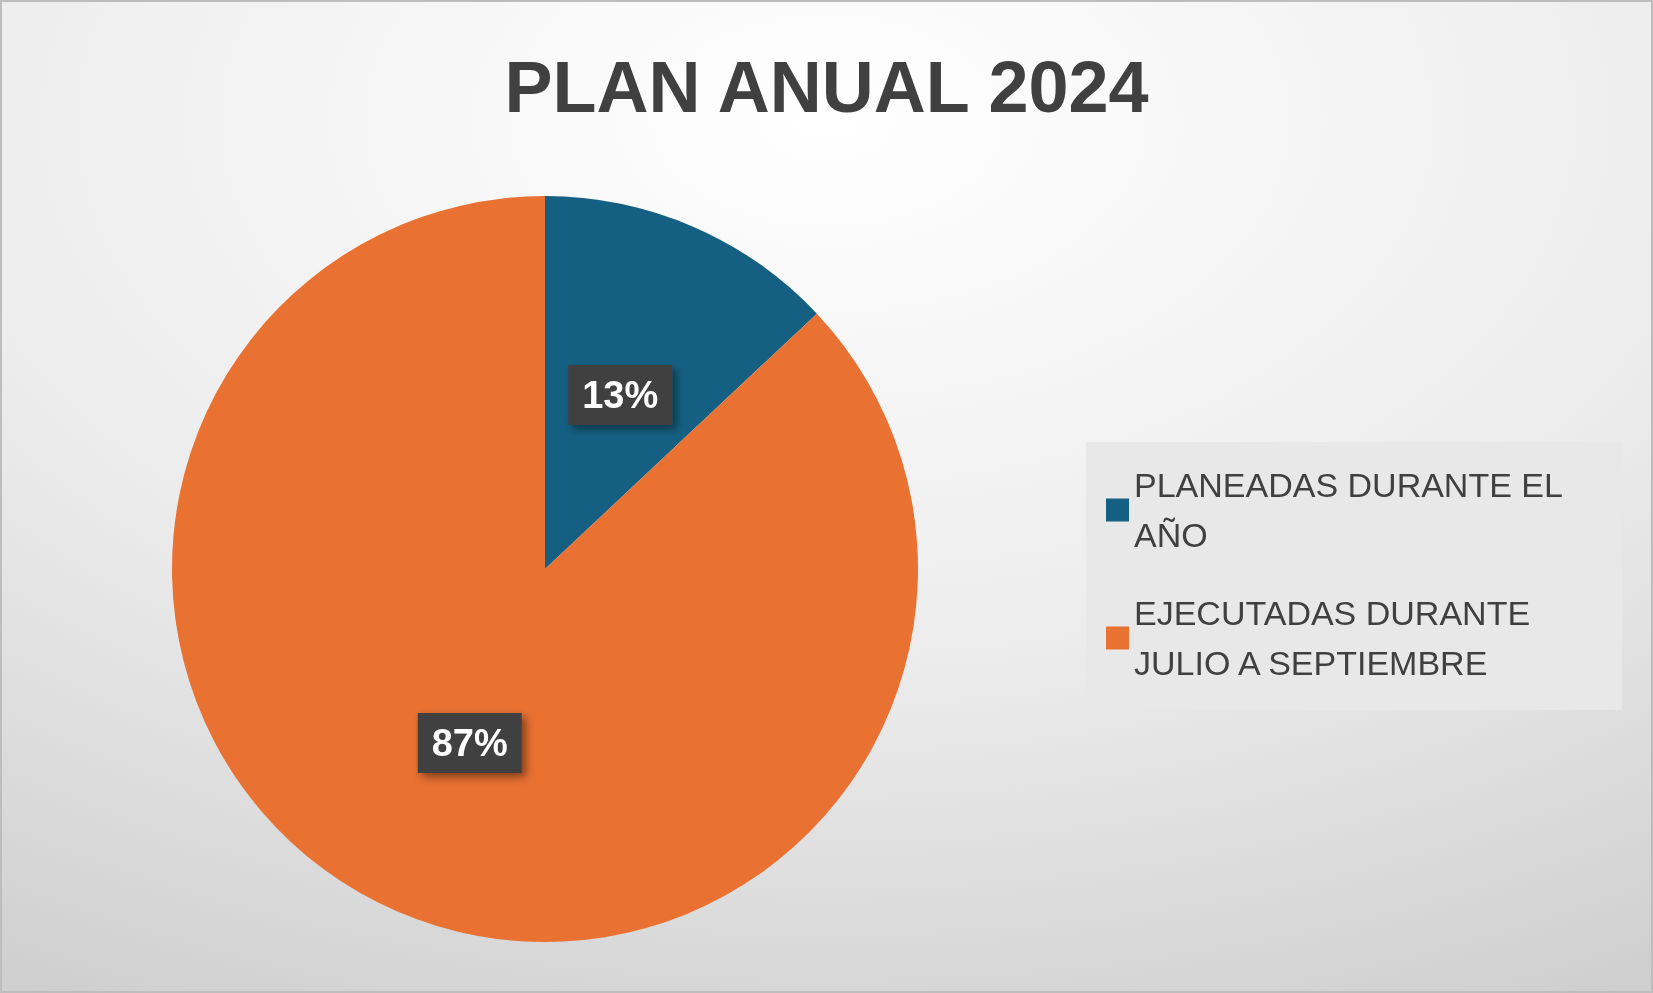 This screenshot has height=993, width=1653. What do you see at coordinates (469, 742) in the screenshot?
I see `data-label: 87%` at bounding box center [469, 742].